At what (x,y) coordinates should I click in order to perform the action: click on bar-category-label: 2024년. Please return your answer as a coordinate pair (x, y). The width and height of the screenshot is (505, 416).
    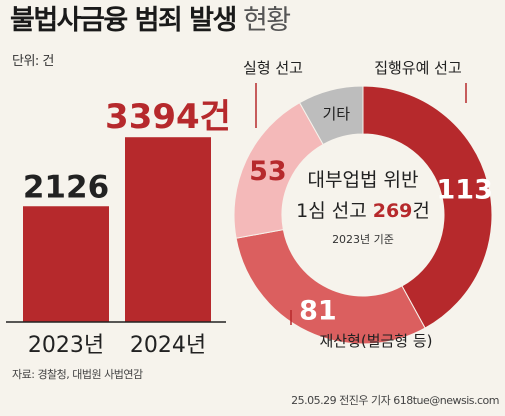
    Looking at the image, I should click on (168, 345).